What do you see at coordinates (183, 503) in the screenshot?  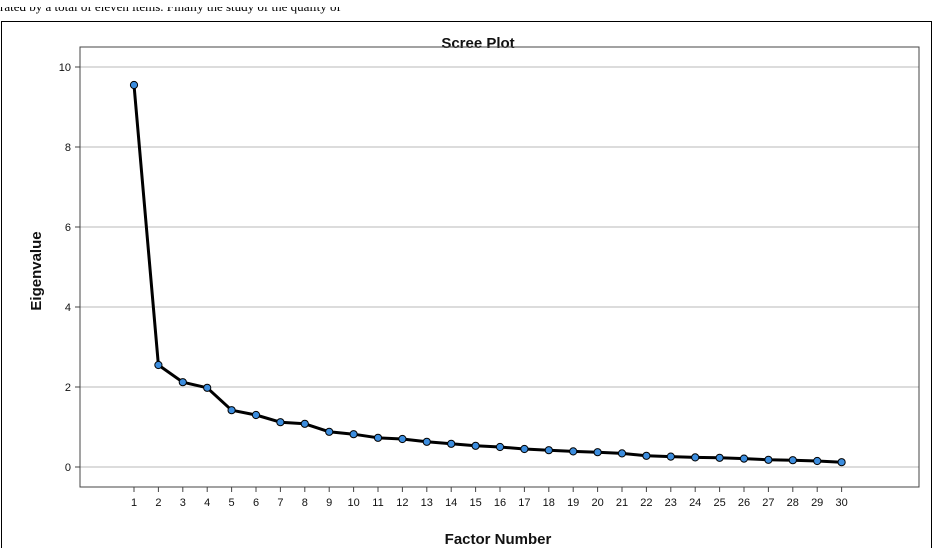 I see `x-tick-label: 3` at bounding box center [183, 503].